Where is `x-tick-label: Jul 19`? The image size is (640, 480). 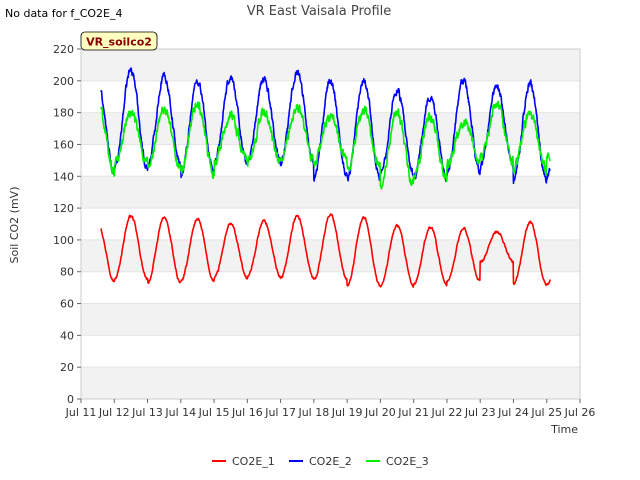
x-tick-label: Jul 19 is located at coordinates (347, 412).